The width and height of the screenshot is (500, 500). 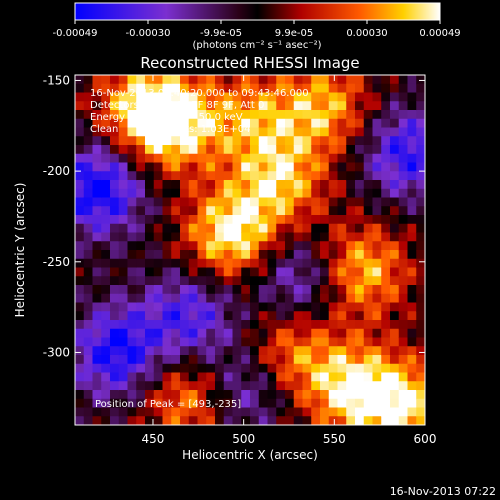 What do you see at coordinates (249, 63) in the screenshot?
I see `chart-title: Reconstructed RHESSI Image` at bounding box center [249, 63].